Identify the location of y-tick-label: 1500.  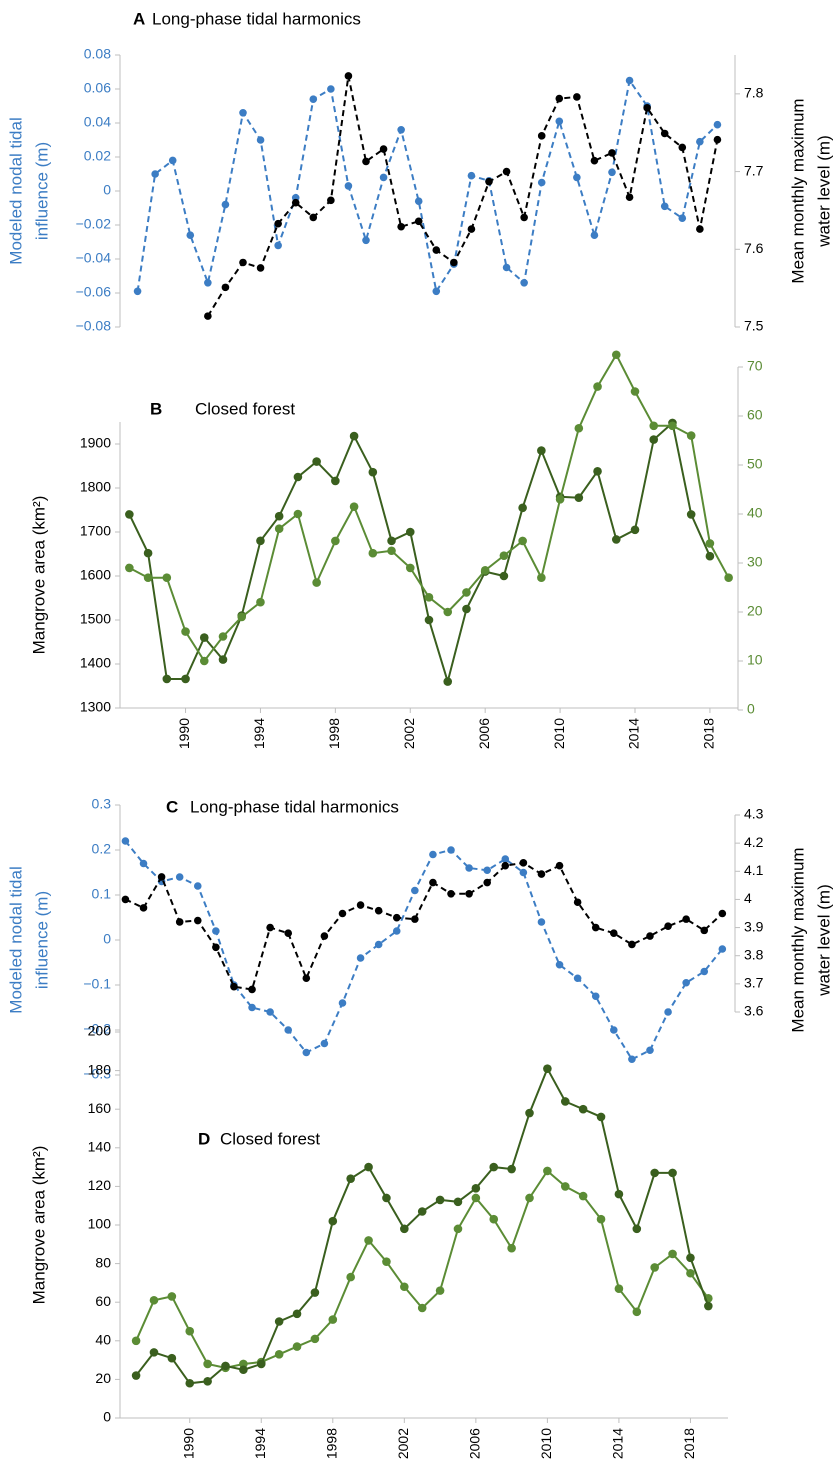
(95, 619).